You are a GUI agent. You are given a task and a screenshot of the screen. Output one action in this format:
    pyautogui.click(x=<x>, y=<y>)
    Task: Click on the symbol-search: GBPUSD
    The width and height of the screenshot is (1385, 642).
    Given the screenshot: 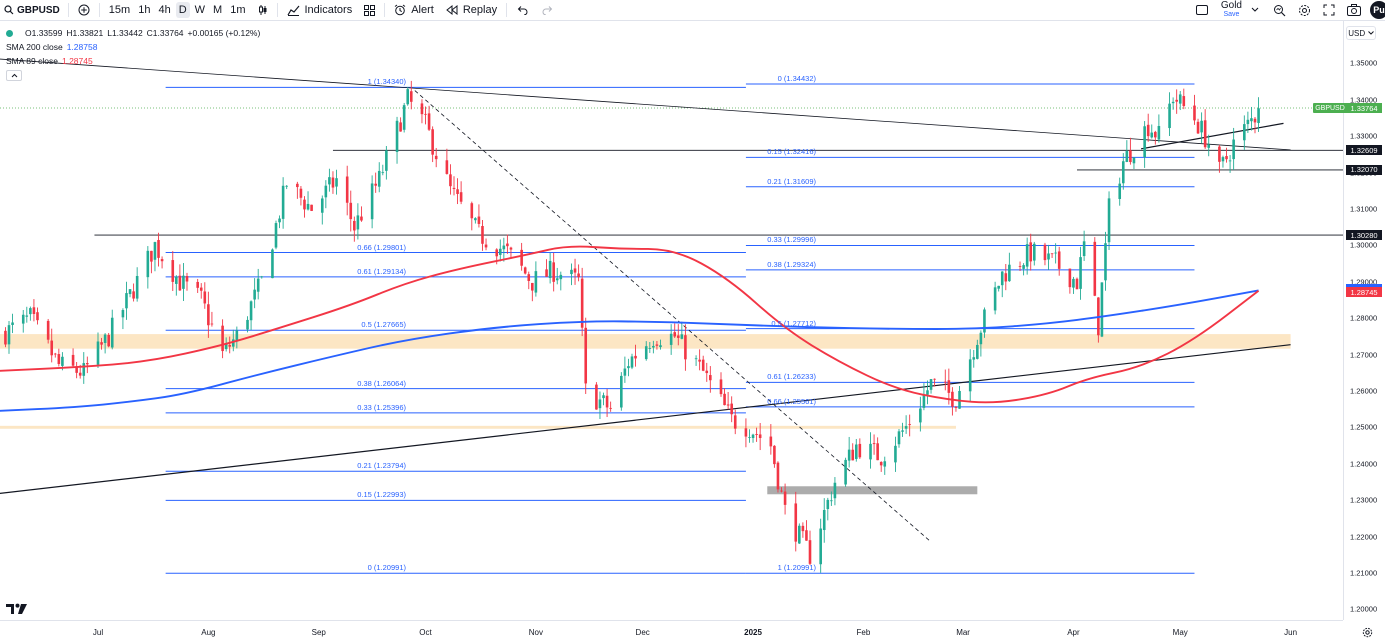 What is the action you would take?
    pyautogui.click(x=32, y=10)
    